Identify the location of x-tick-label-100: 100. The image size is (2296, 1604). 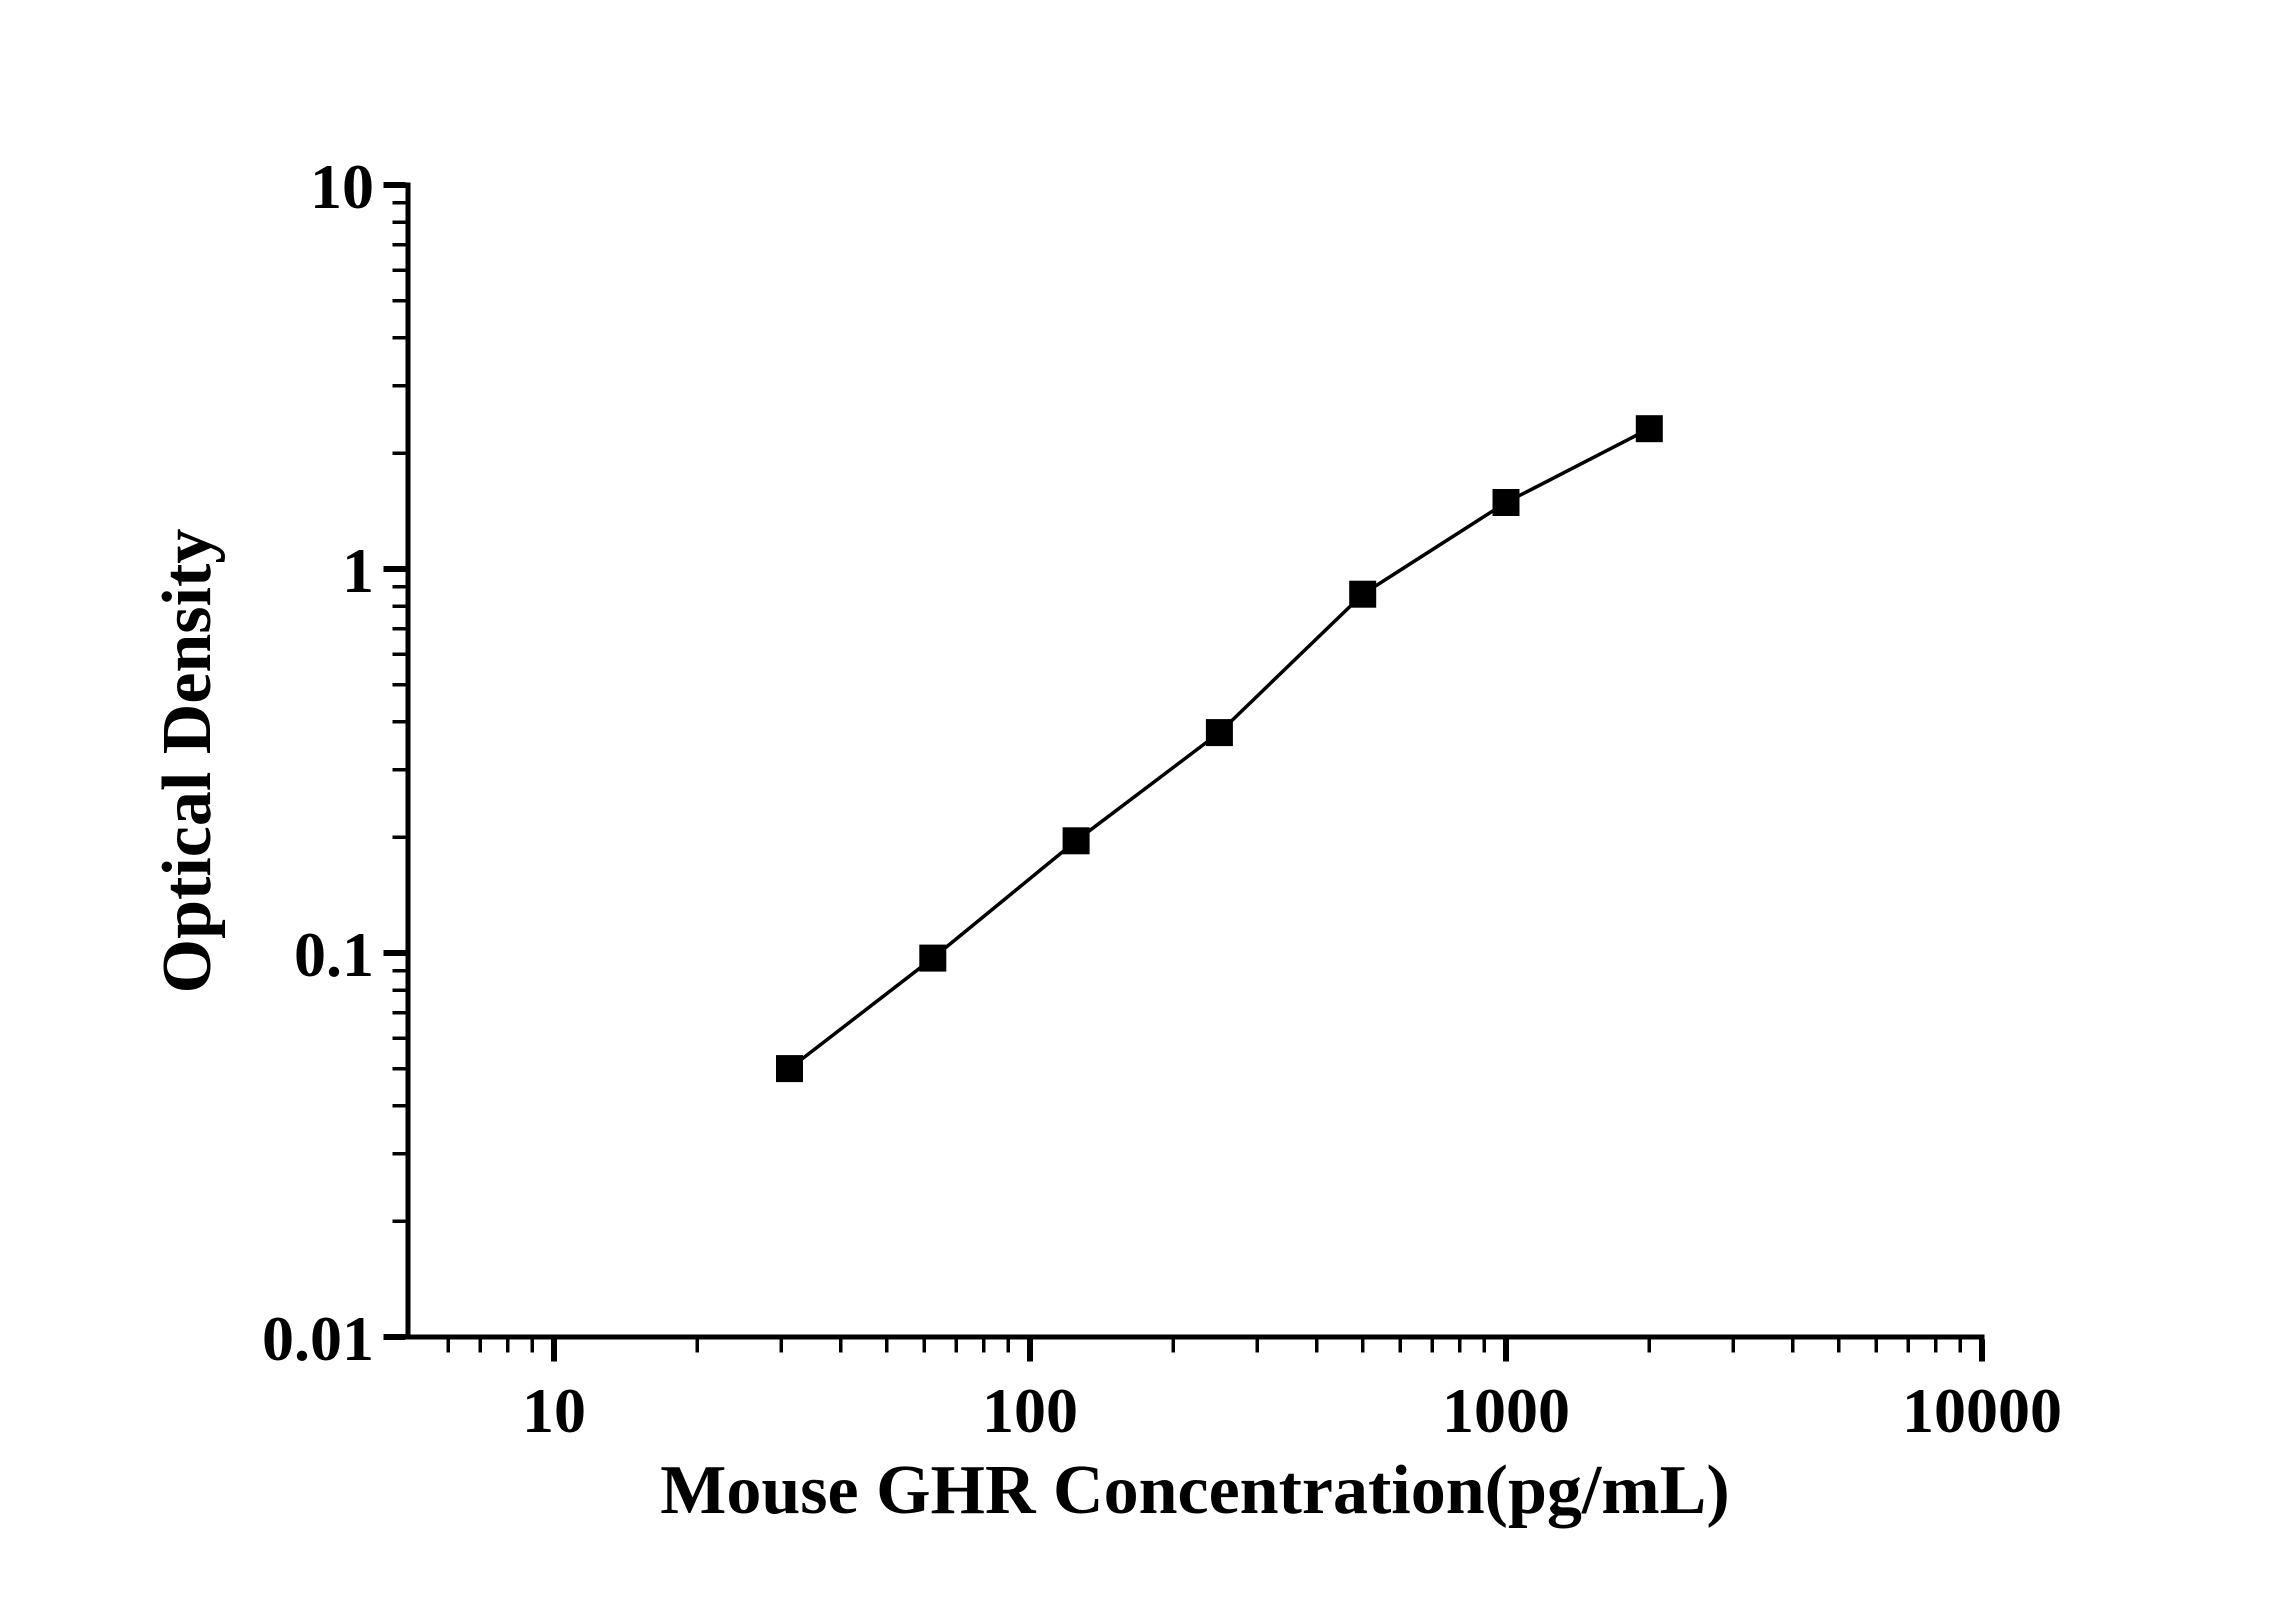
(1030, 1410).